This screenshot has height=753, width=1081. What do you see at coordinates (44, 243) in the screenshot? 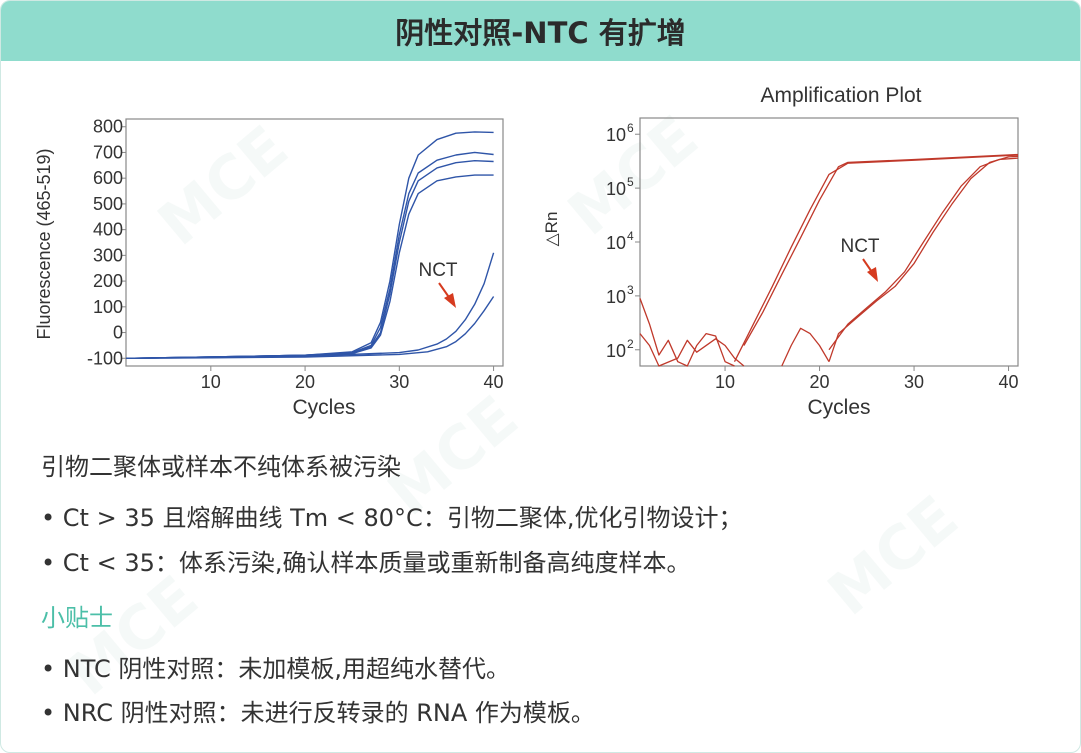
I see `y-axis-label: Fluorescence (465-519)` at bounding box center [44, 243].